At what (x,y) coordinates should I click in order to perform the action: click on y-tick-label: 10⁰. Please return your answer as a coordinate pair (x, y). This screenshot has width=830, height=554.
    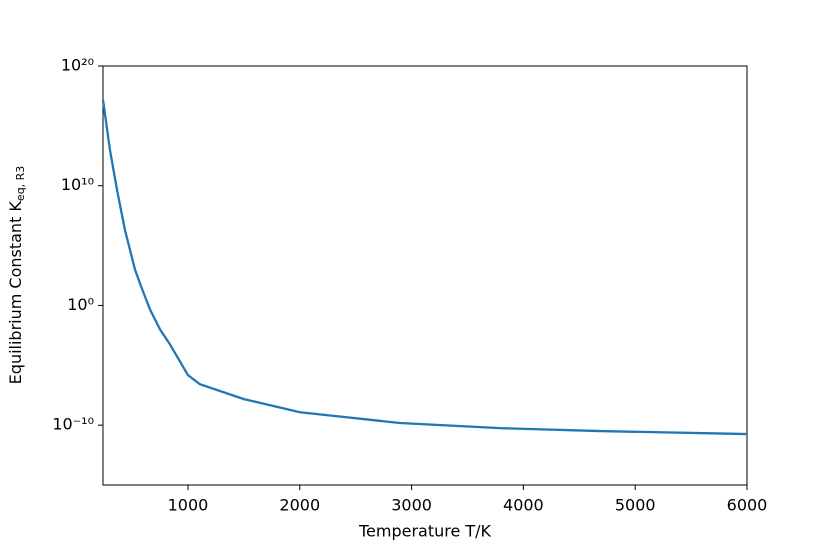
    Looking at the image, I should click on (80, 304).